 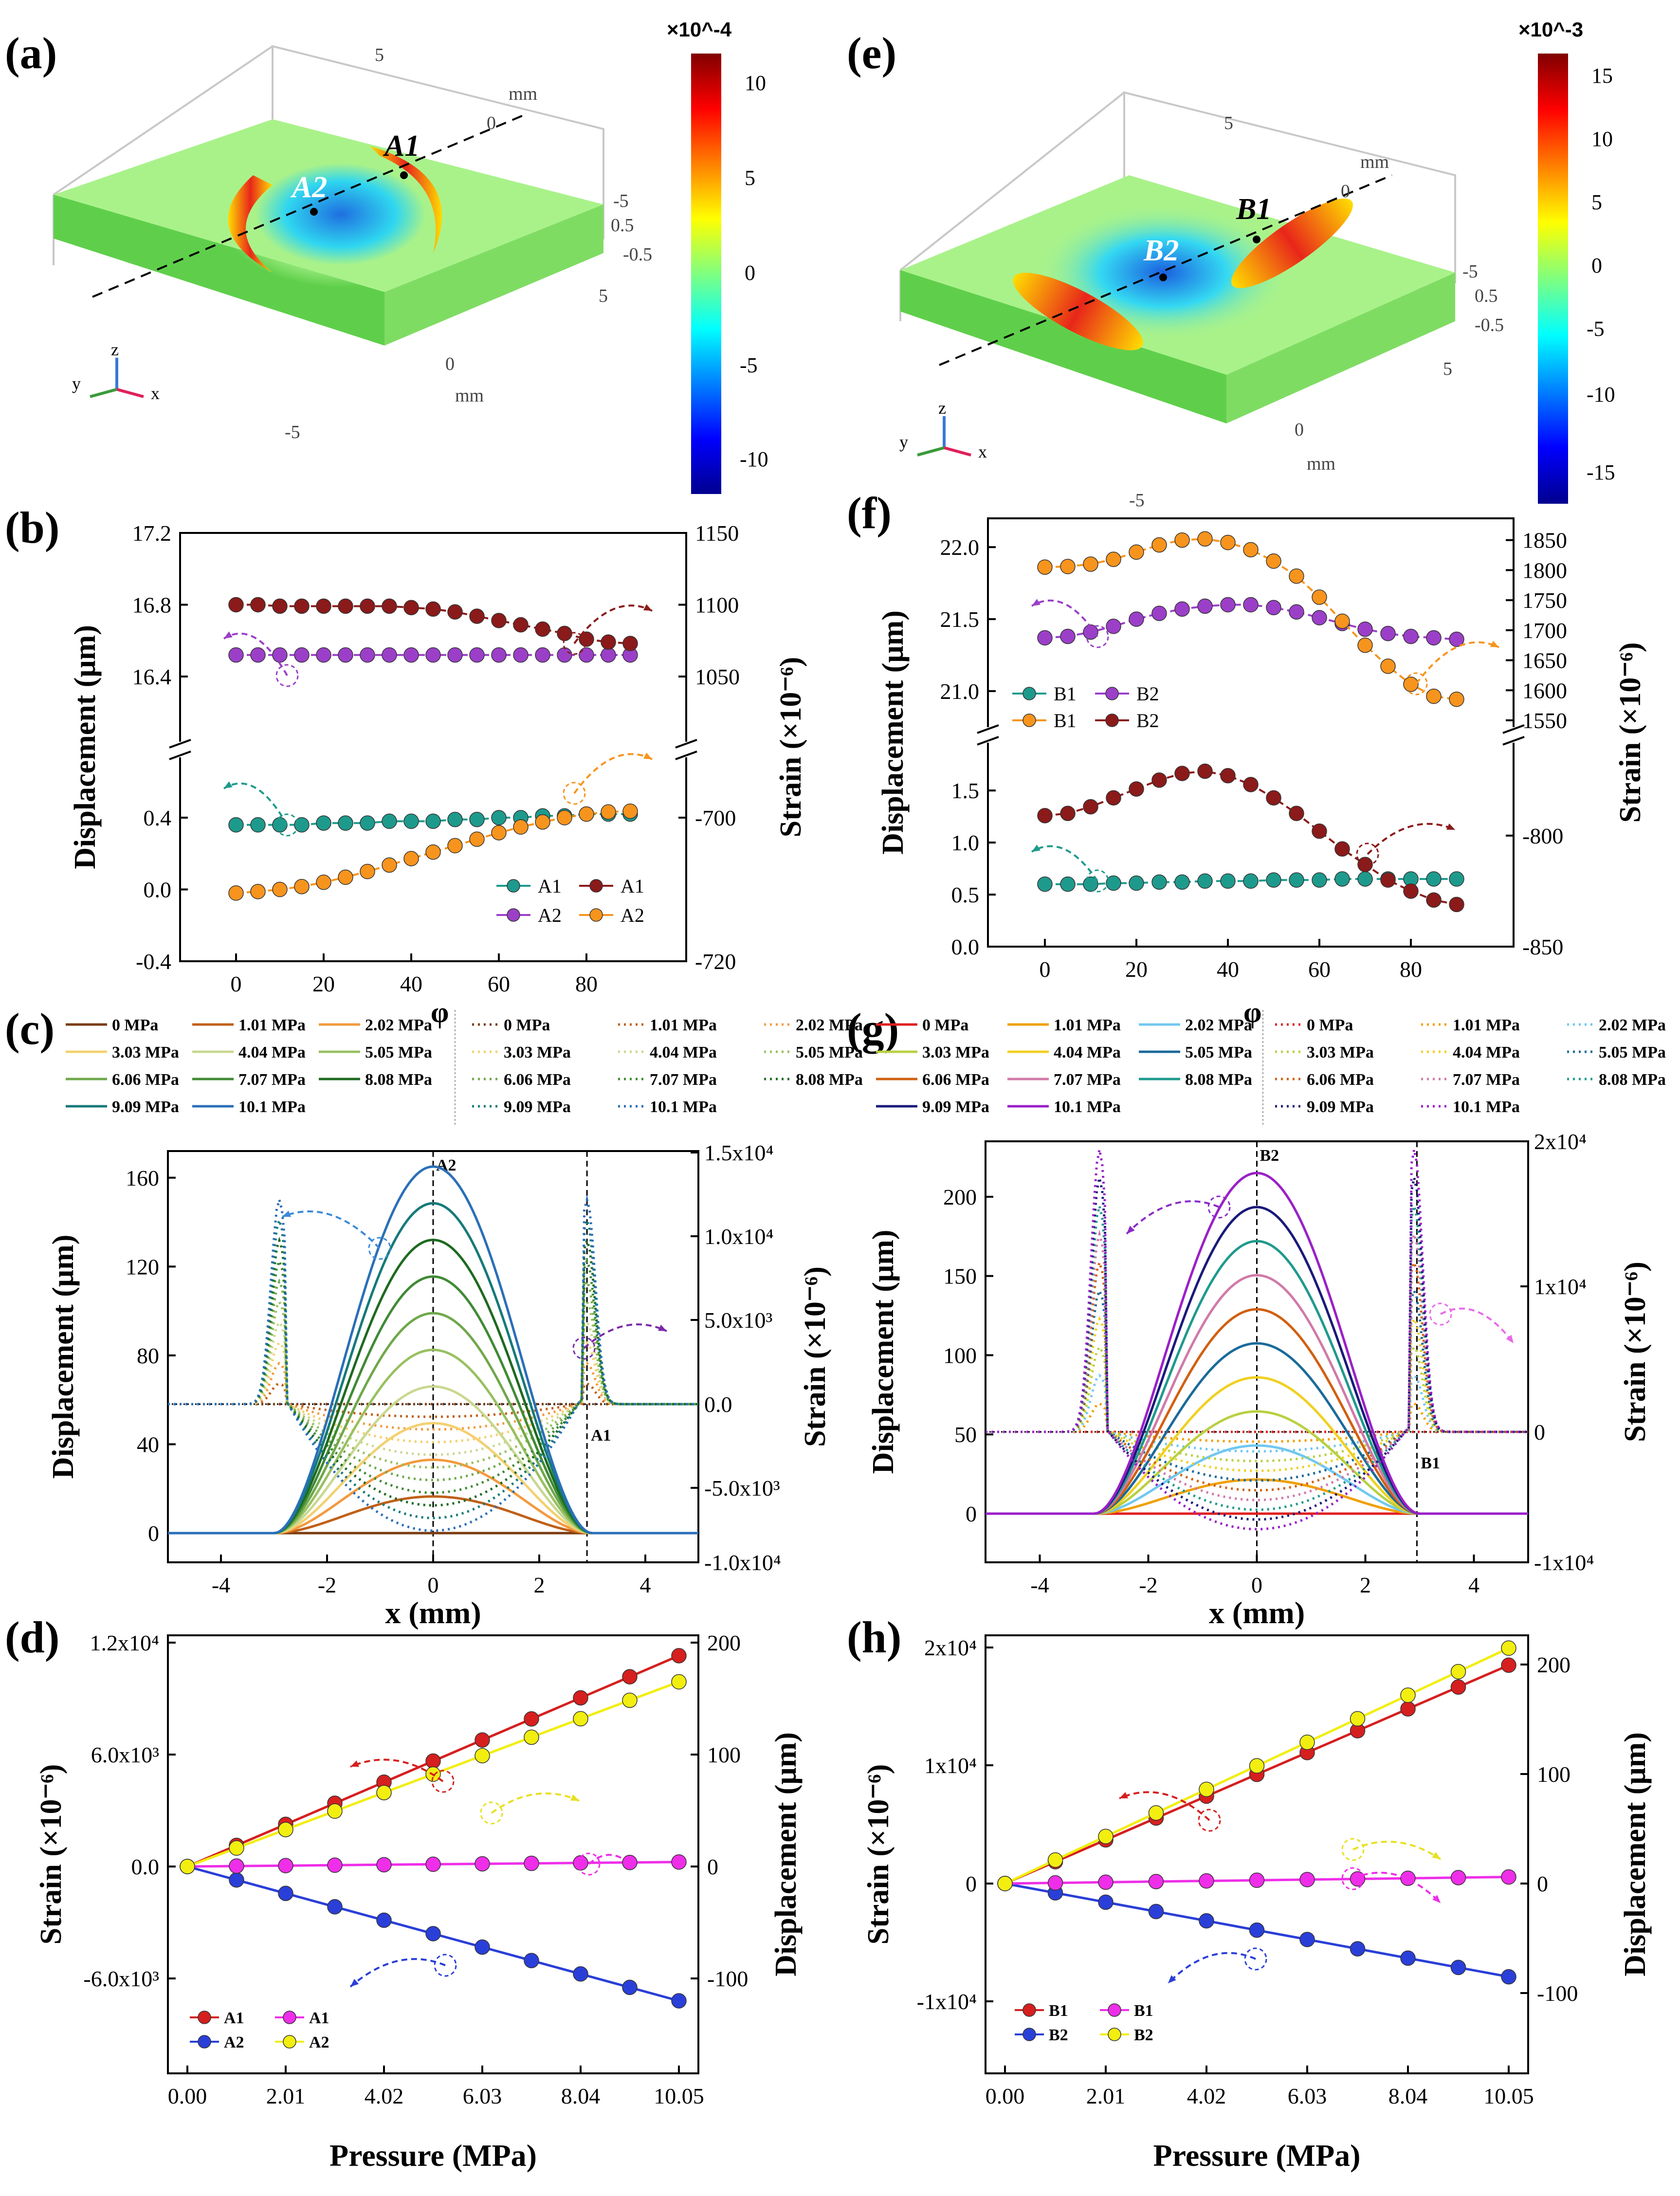 I want to click on x-axis-label: Pressure (MPa), so click(x=433, y=2155).